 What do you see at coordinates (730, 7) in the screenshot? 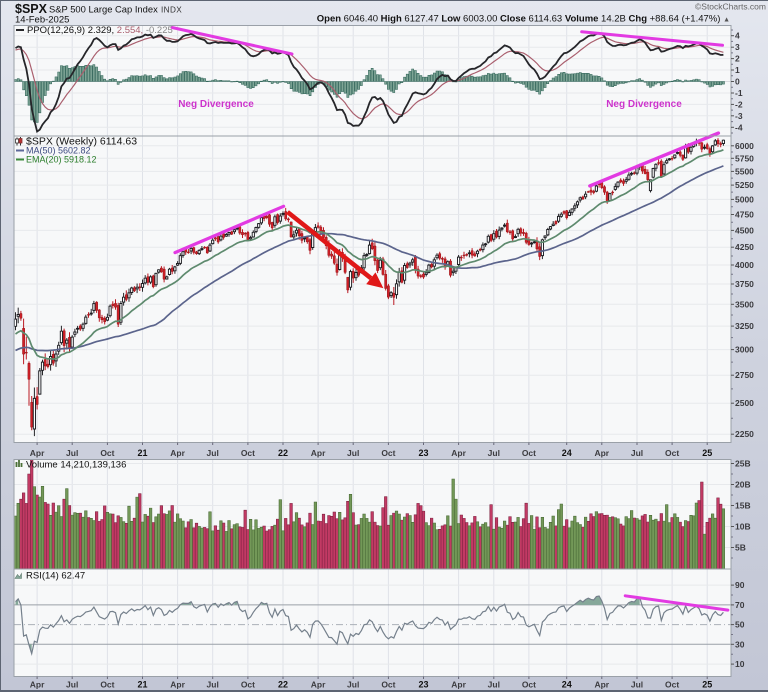
I see `svg-text: ©StockCharts.com` at bounding box center [730, 7].